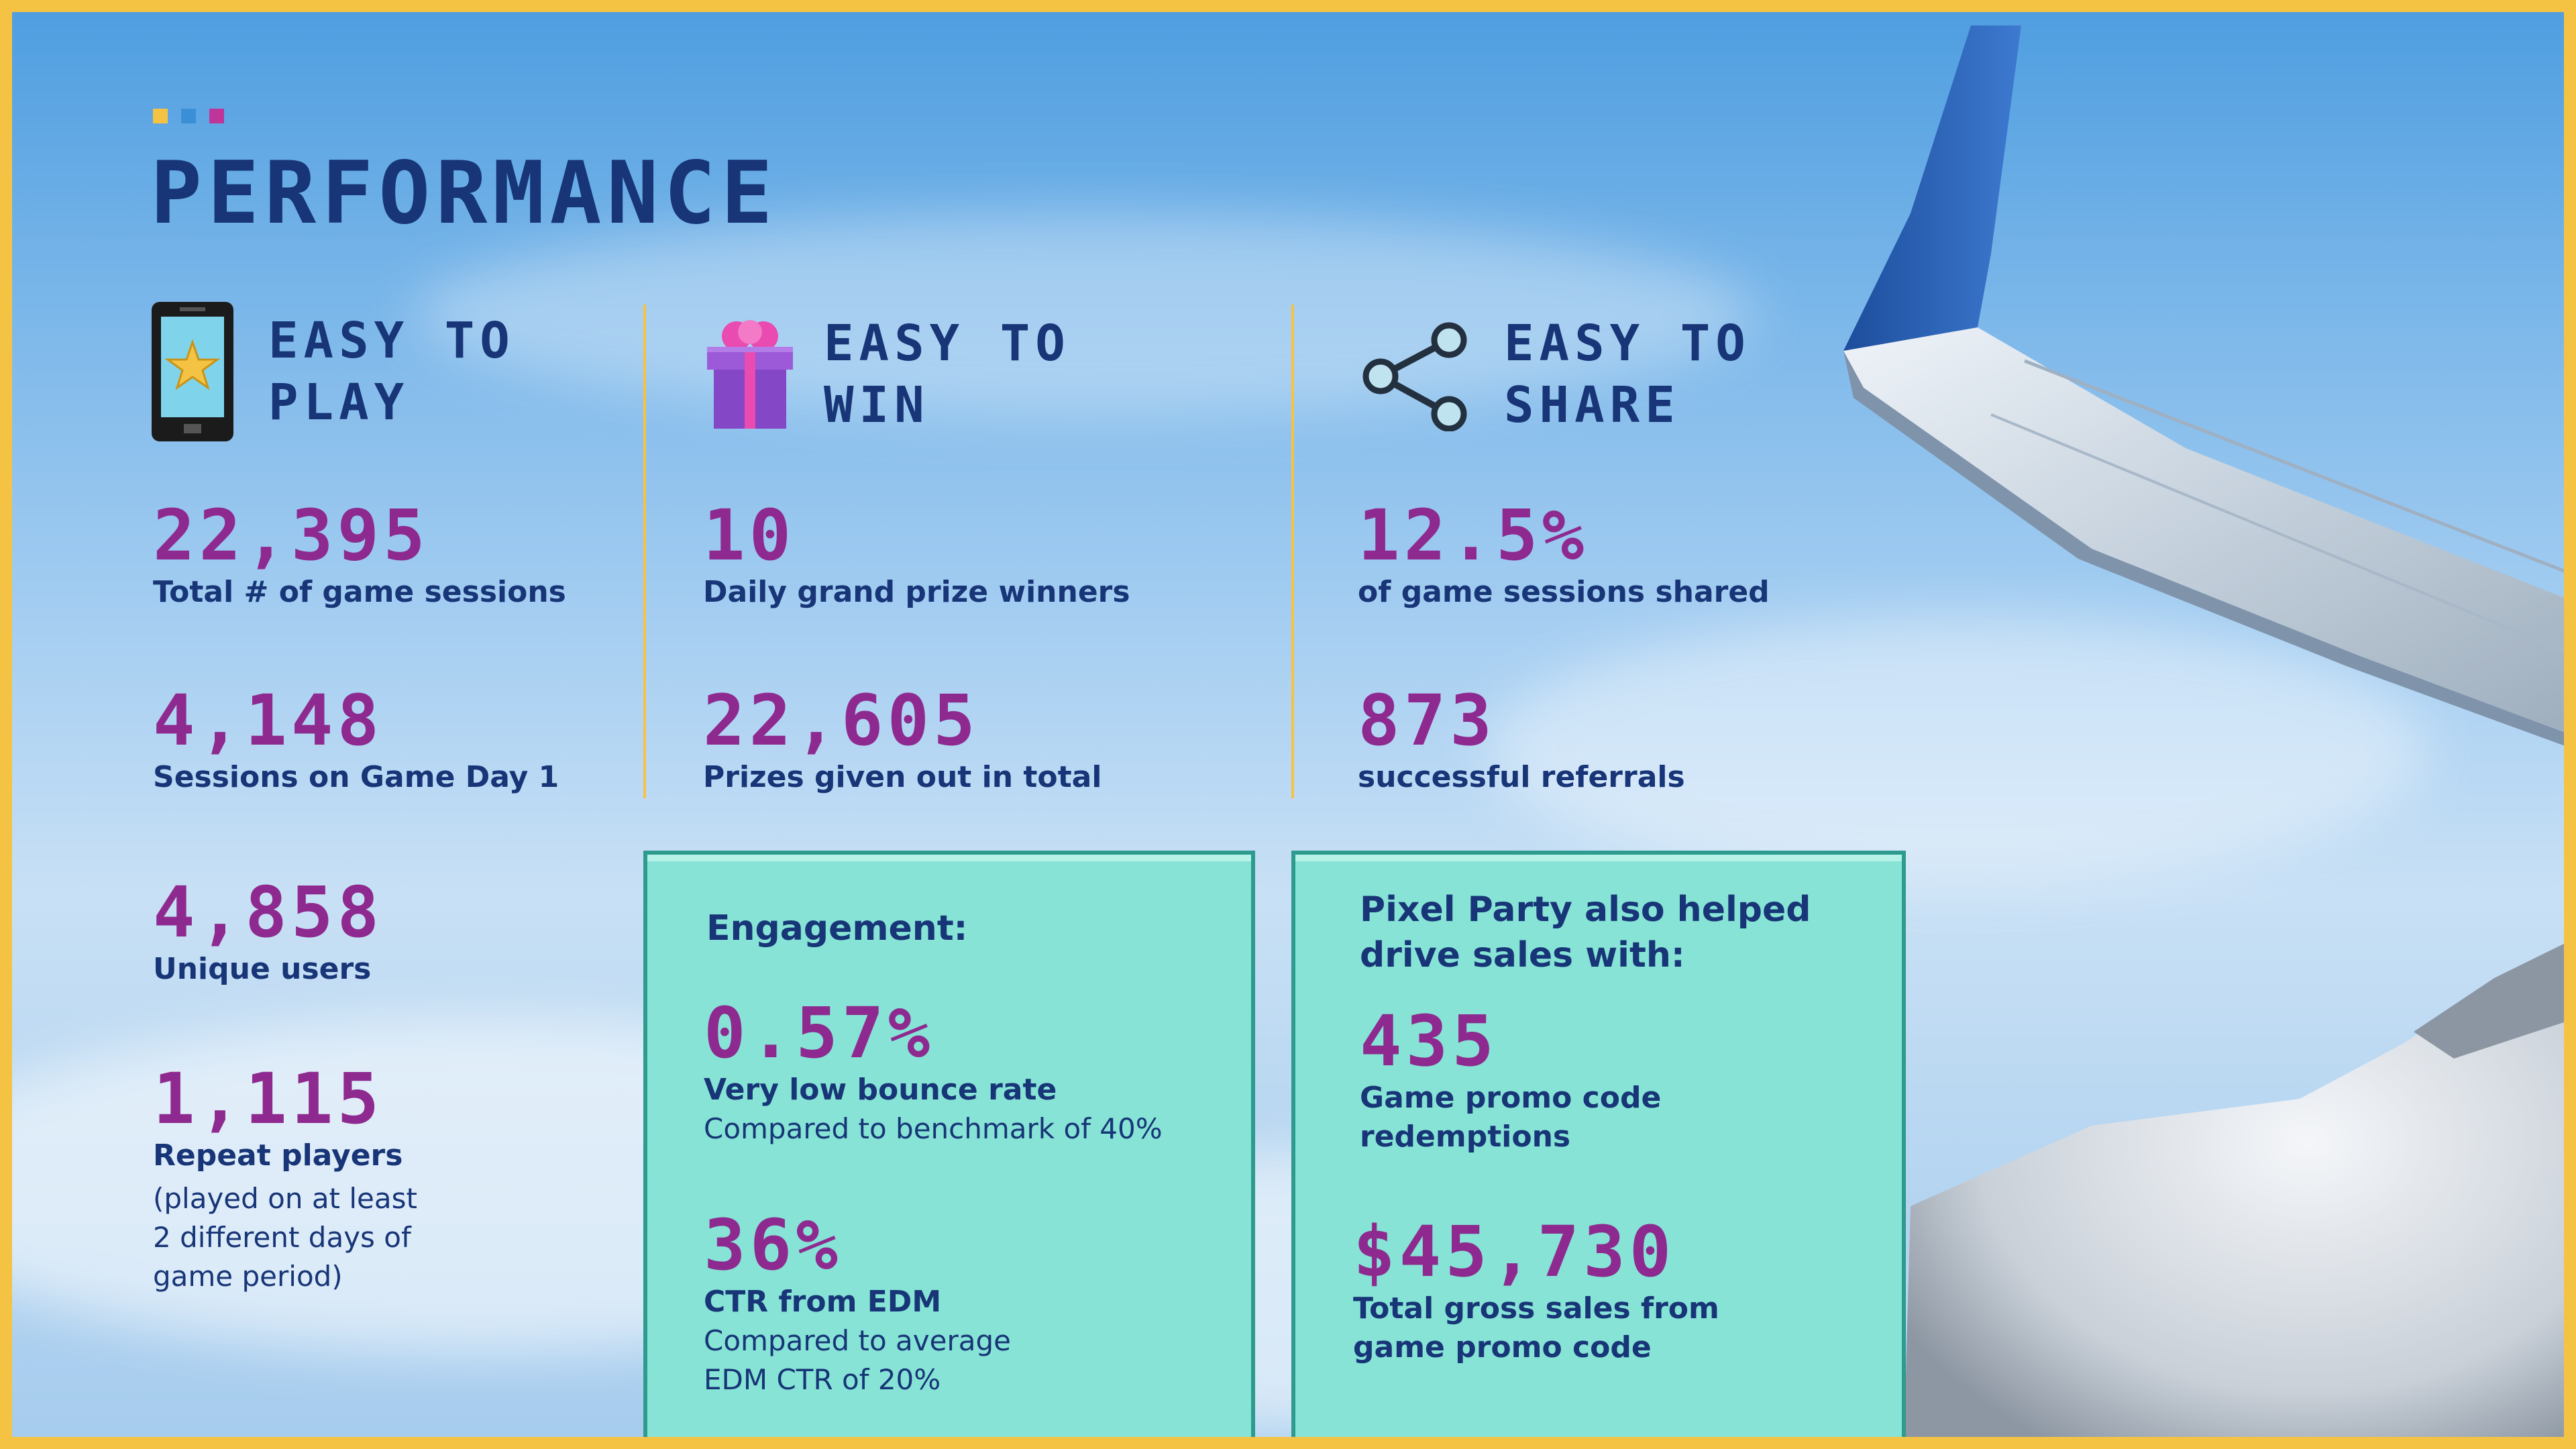 The height and width of the screenshot is (1449, 2576). Describe the element at coordinates (1473, 535) in the screenshot. I see `stat-value: 12.5%` at that location.